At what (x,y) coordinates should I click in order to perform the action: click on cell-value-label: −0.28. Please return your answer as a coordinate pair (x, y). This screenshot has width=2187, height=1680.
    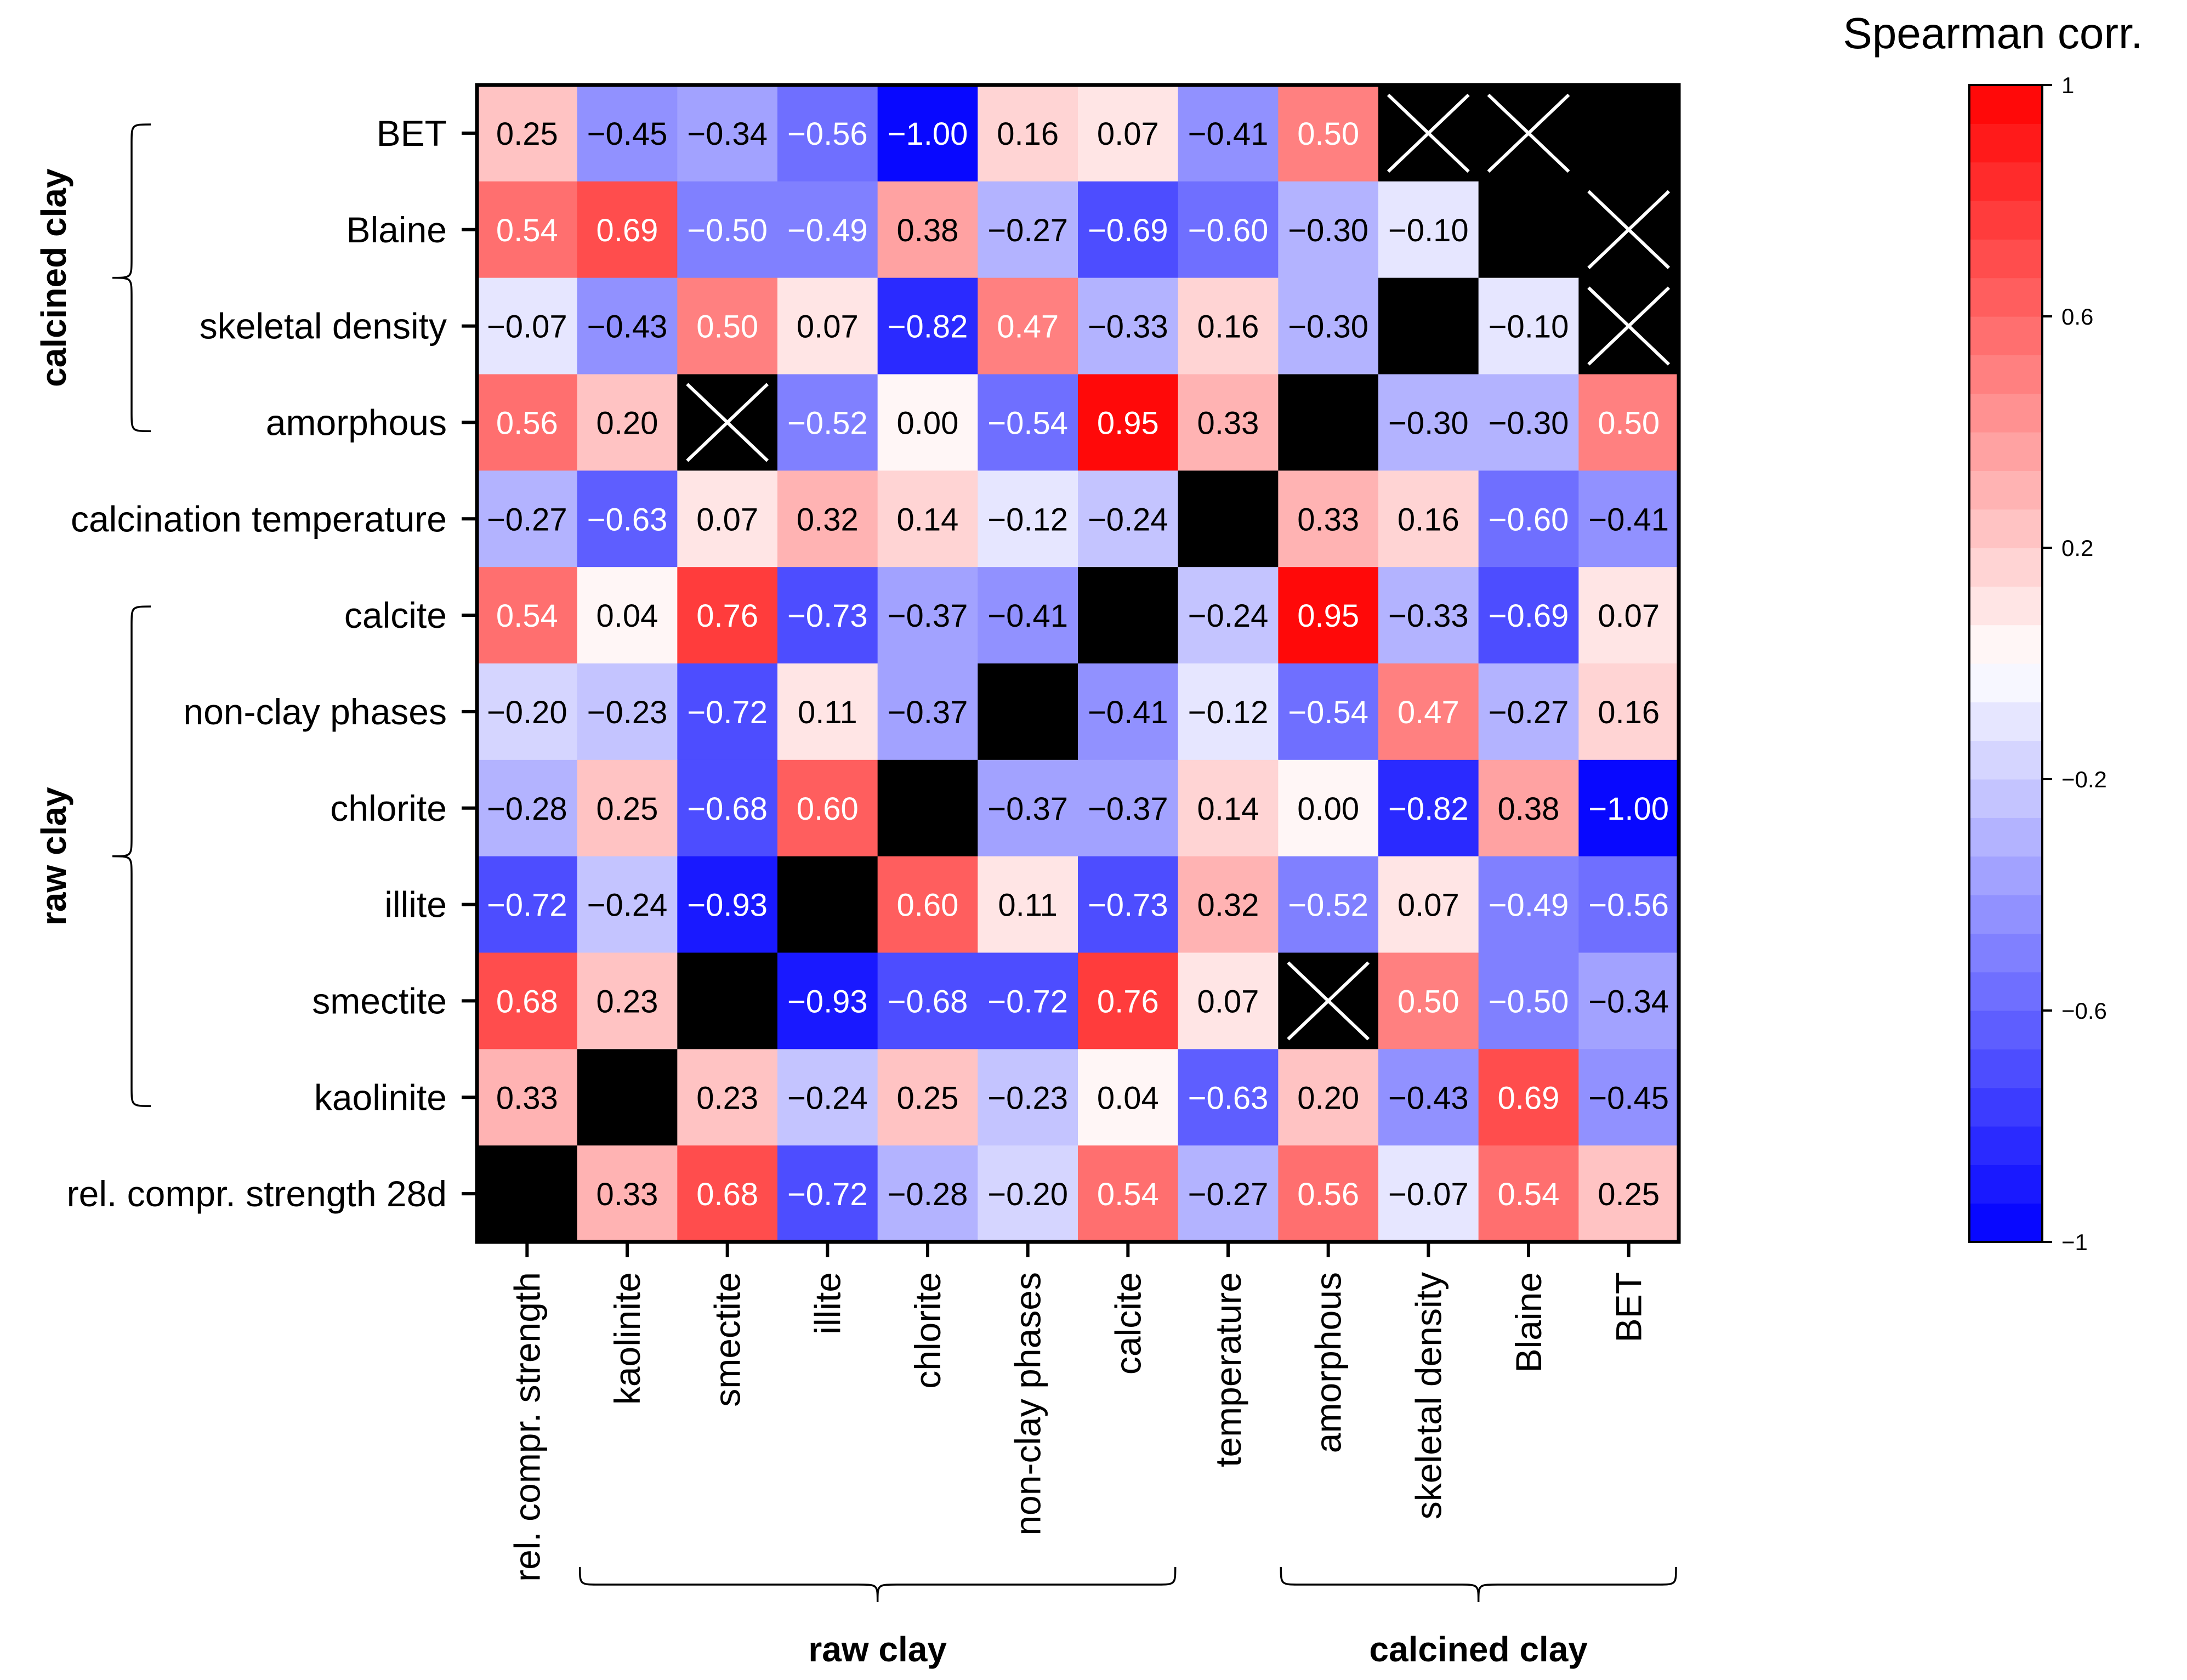
    Looking at the image, I should click on (928, 1194).